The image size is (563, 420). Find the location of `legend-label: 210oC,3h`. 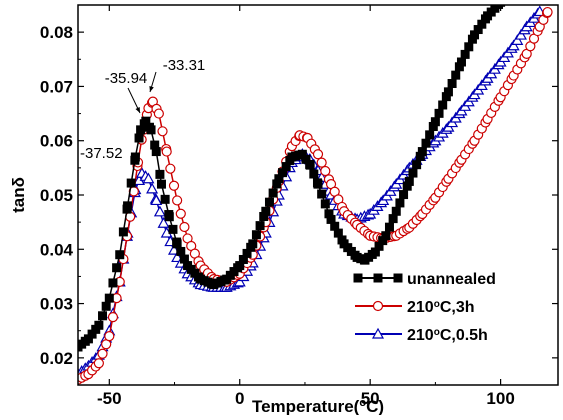

legend-label: 210oC,3h is located at coordinates (440, 308).